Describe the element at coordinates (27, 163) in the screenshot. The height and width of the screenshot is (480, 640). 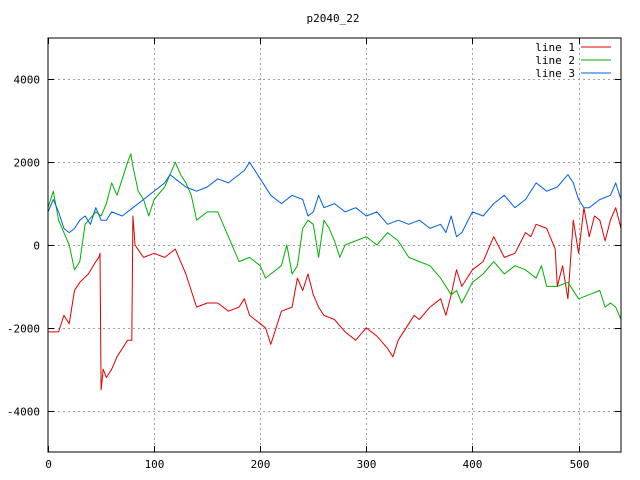
I see `y-tick-label: 2000` at that location.